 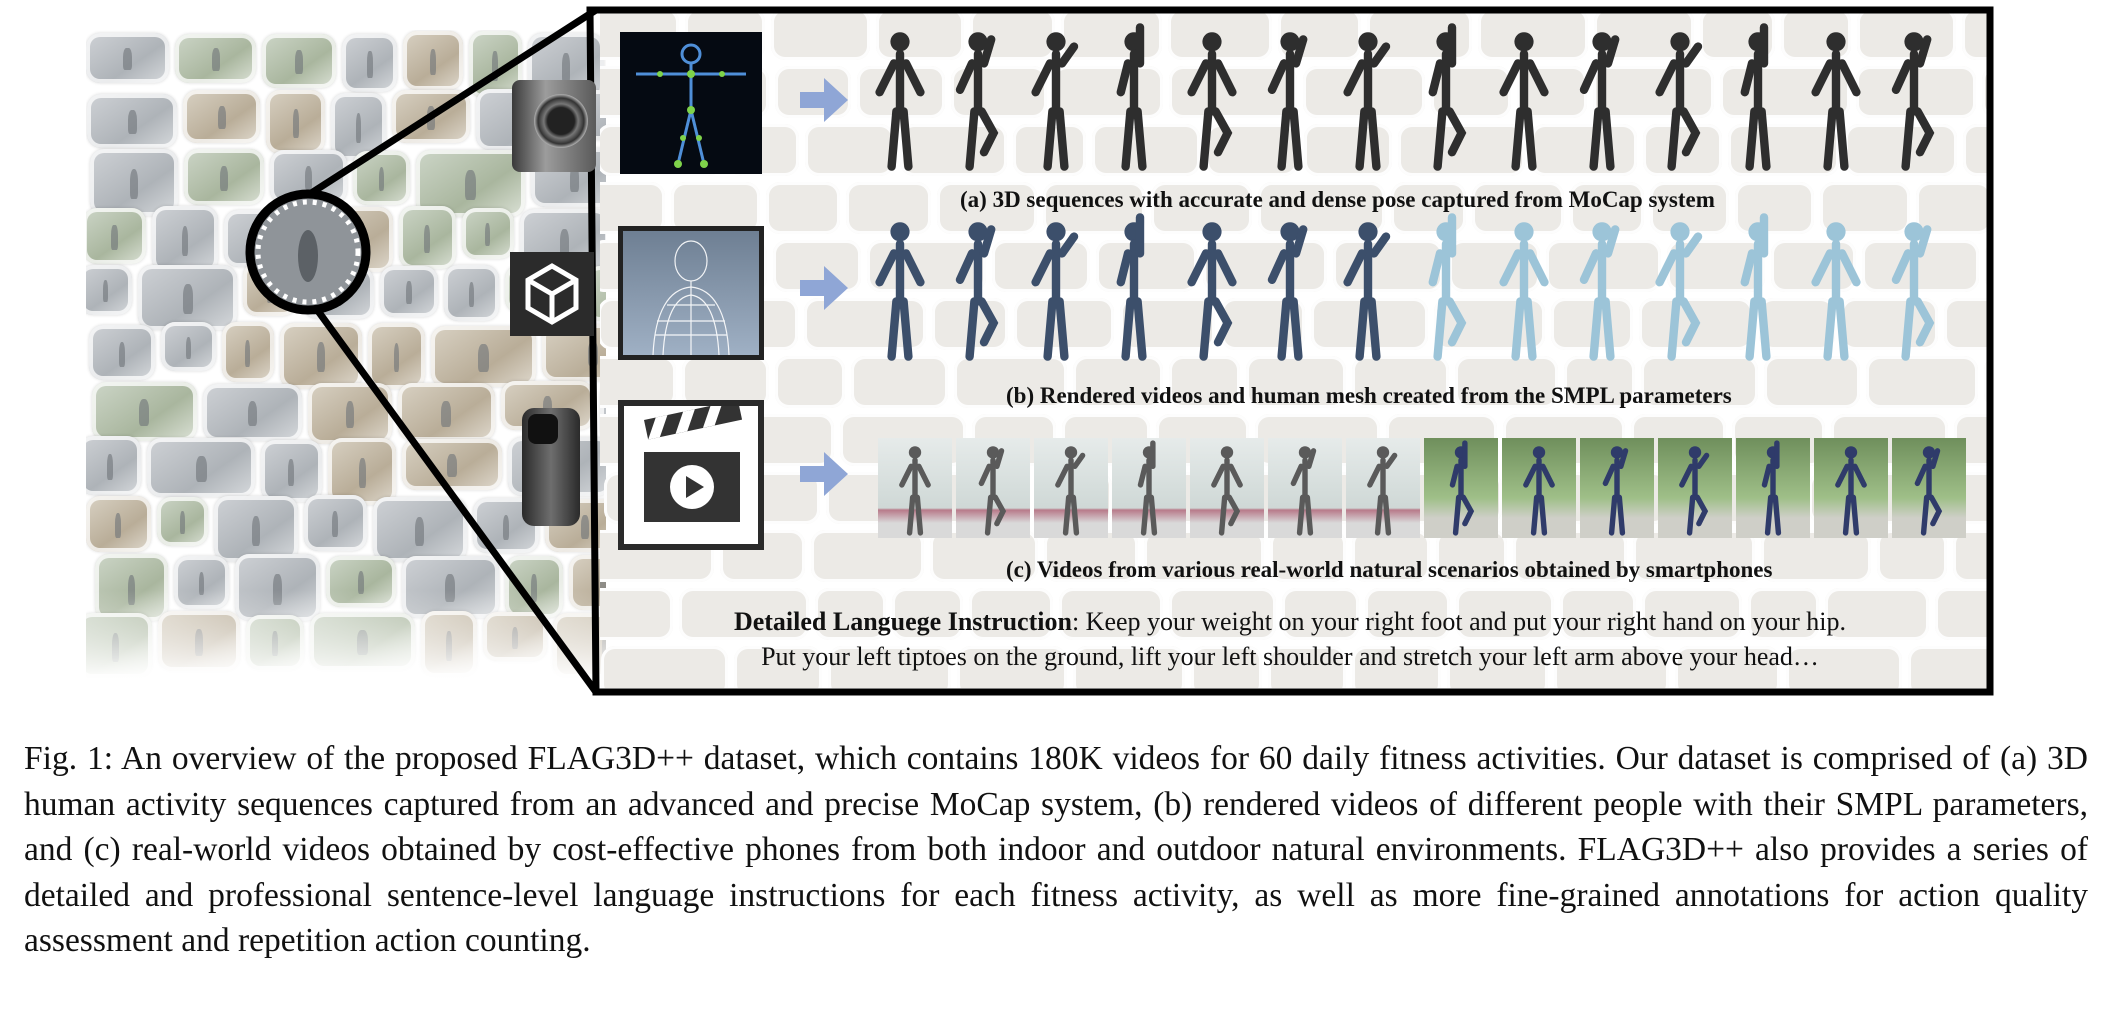 What do you see at coordinates (346, 635) in the screenshot?
I see `mosaic-fade` at bounding box center [346, 635].